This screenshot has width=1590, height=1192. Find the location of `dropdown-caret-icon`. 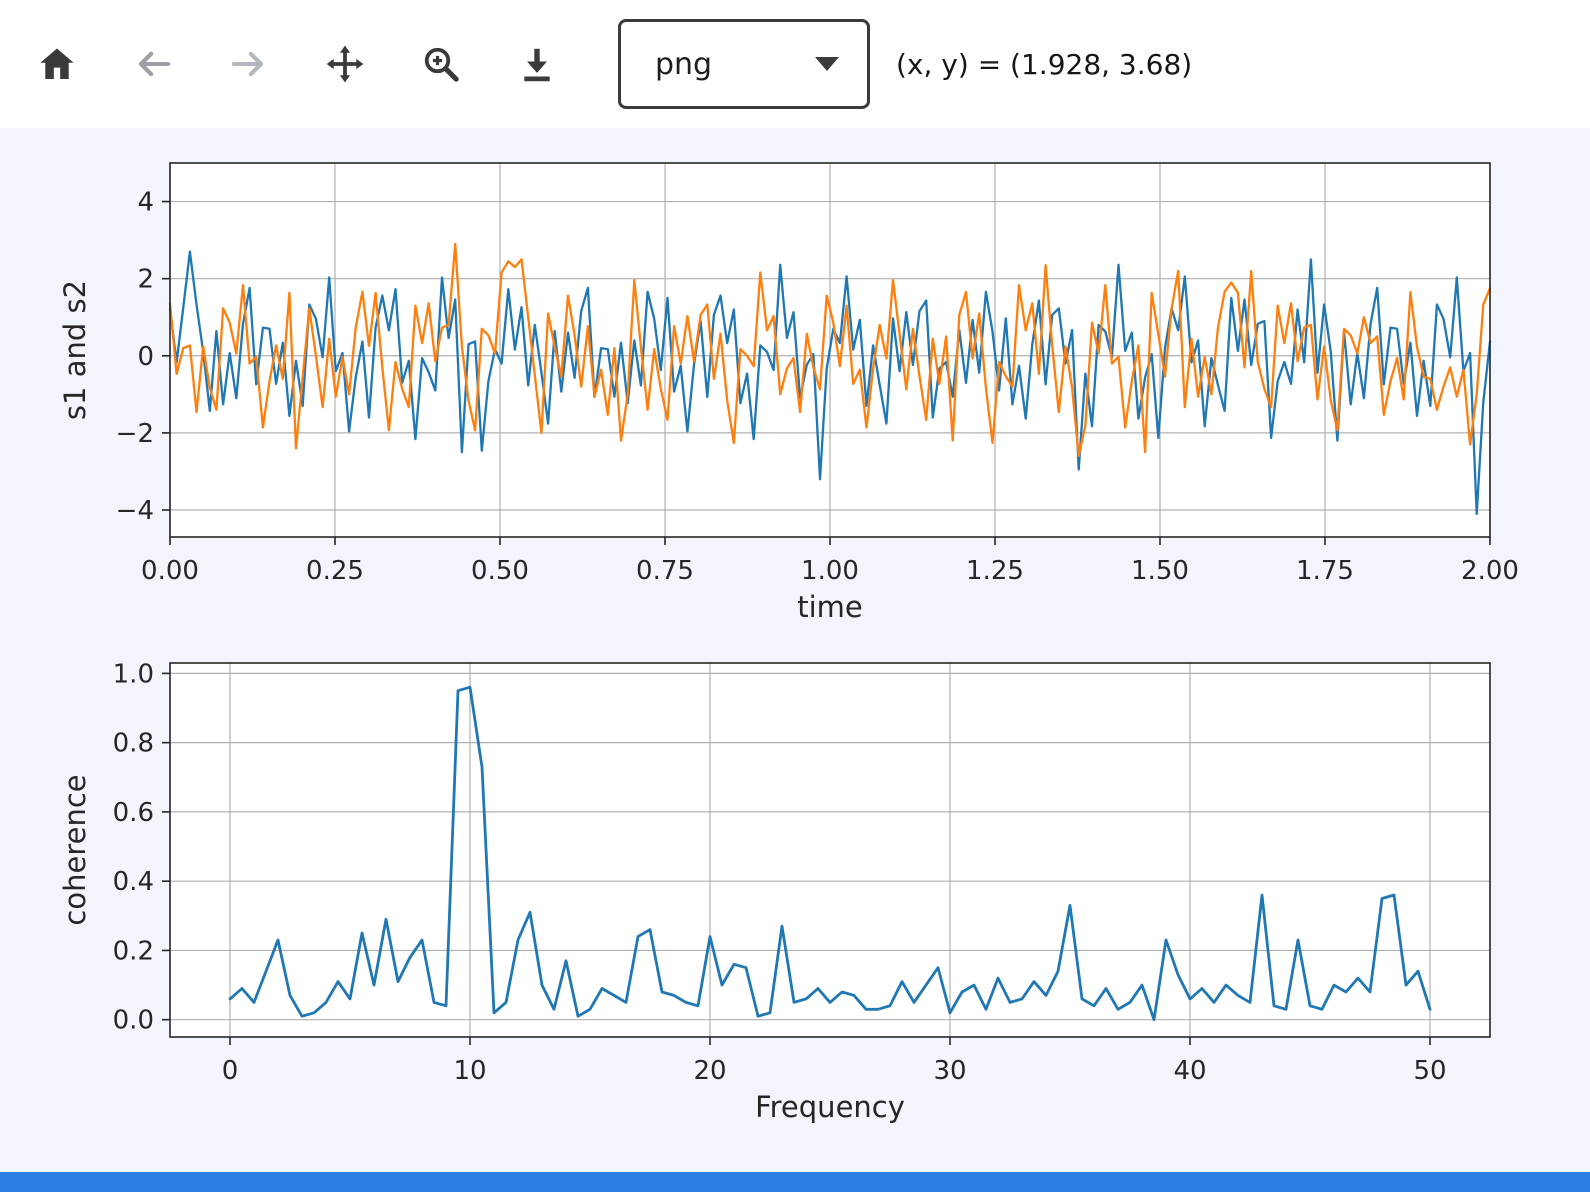

dropdown-caret-icon is located at coordinates (827, 64).